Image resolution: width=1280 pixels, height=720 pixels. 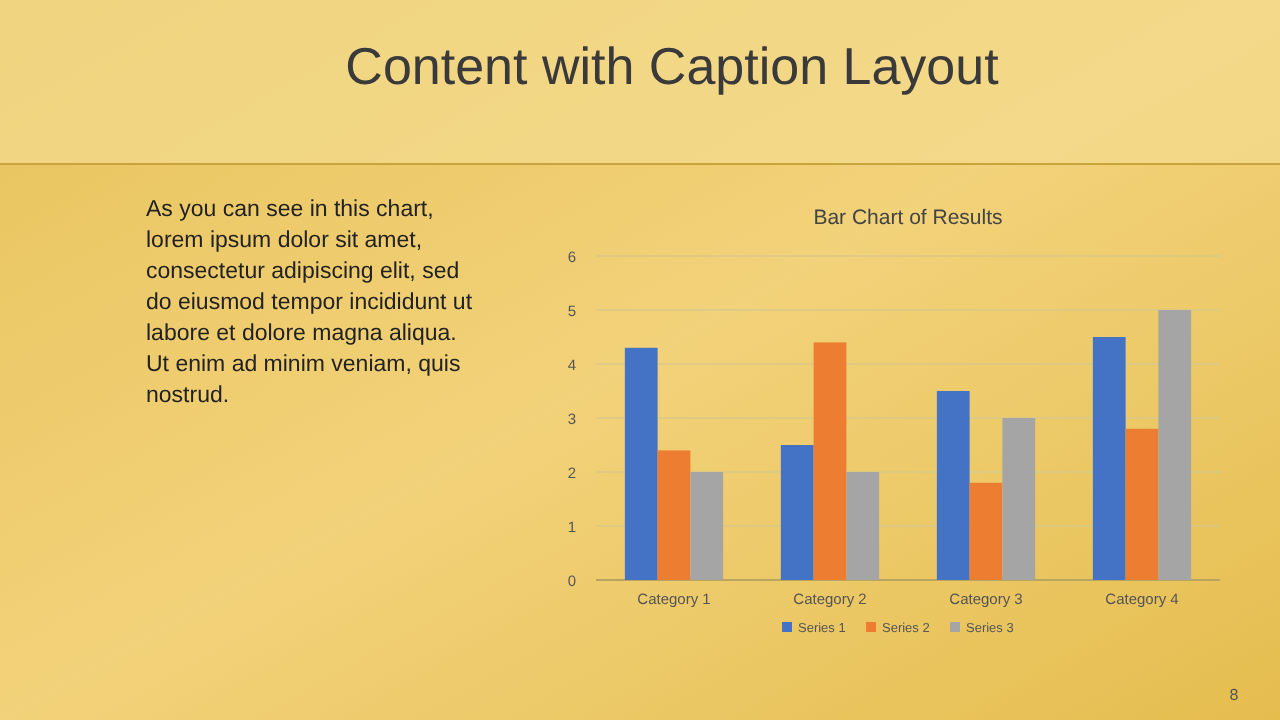 I want to click on chart-title: Bar Chart of Results, so click(x=908, y=218).